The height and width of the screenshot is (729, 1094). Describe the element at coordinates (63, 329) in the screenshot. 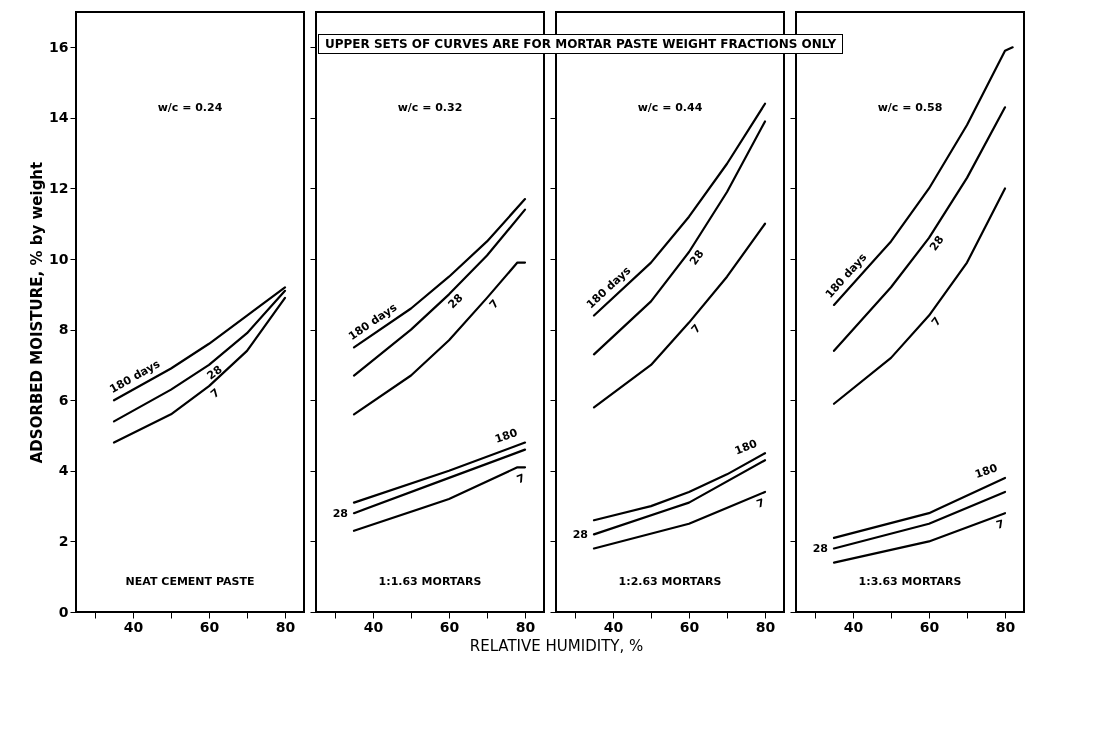

I see `y-tick-label: 8` at that location.